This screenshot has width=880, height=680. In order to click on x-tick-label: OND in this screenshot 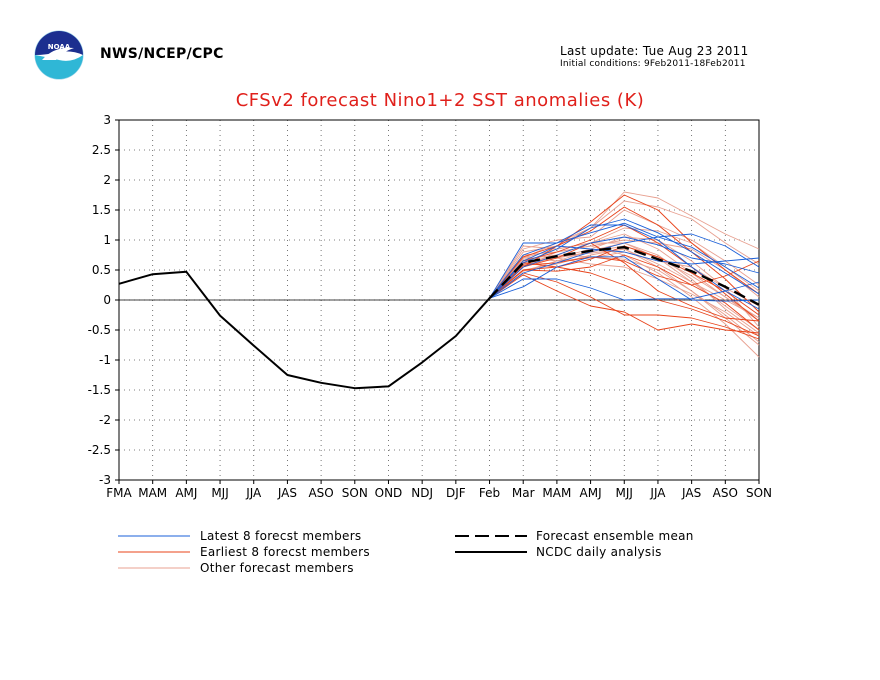, I will do `click(389, 493)`.